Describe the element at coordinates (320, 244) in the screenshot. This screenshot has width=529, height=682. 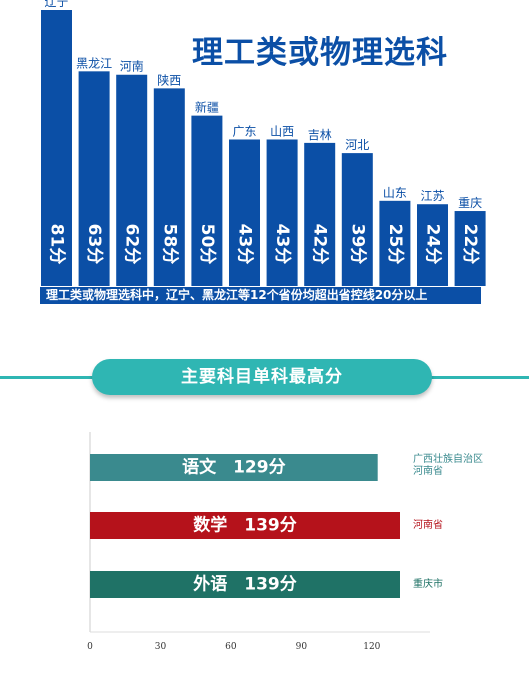
I see `value-label: 42分` at that location.